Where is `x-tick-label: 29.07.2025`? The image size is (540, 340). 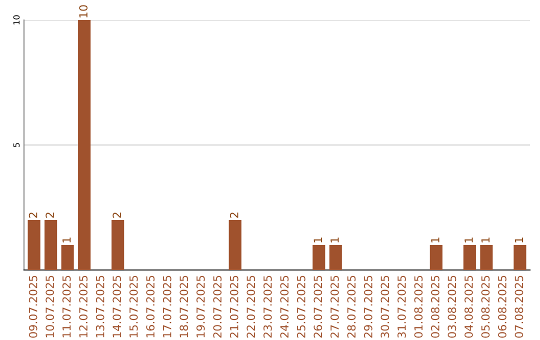 x-tick-label: 29.07.2025 is located at coordinates (368, 307).